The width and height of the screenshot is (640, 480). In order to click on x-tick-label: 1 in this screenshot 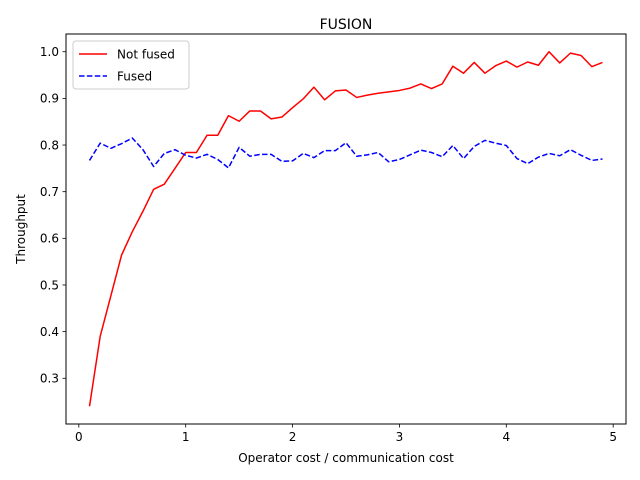, I will do `click(186, 437)`.